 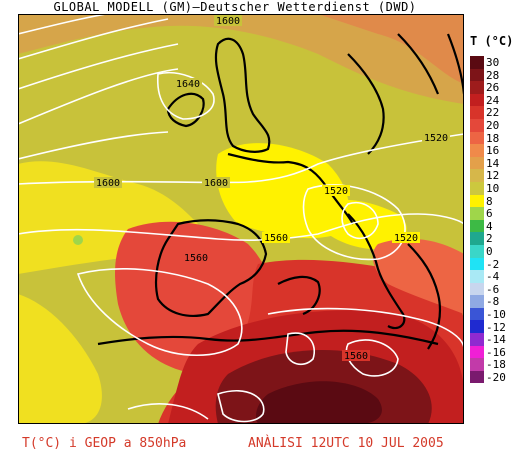 I want to click on temp-field-sahara-core, so click(x=319, y=402).